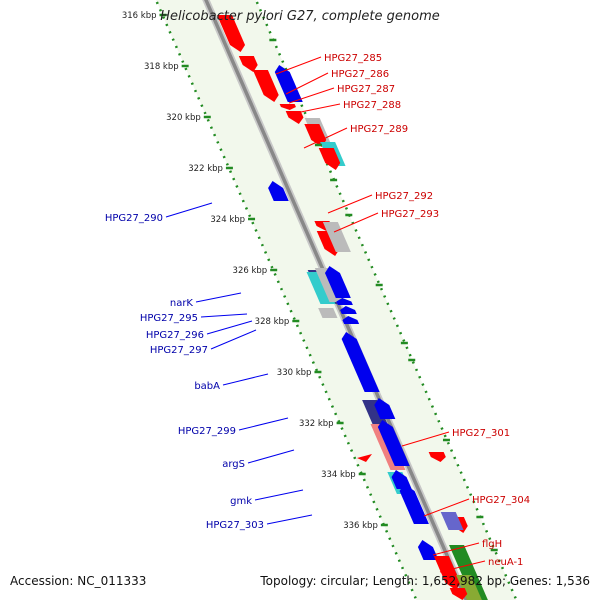 This screenshot has width=600, height=600. What do you see at coordinates (410, 214) in the screenshot?
I see `forward-gene-label: HPG27_293` at bounding box center [410, 214].